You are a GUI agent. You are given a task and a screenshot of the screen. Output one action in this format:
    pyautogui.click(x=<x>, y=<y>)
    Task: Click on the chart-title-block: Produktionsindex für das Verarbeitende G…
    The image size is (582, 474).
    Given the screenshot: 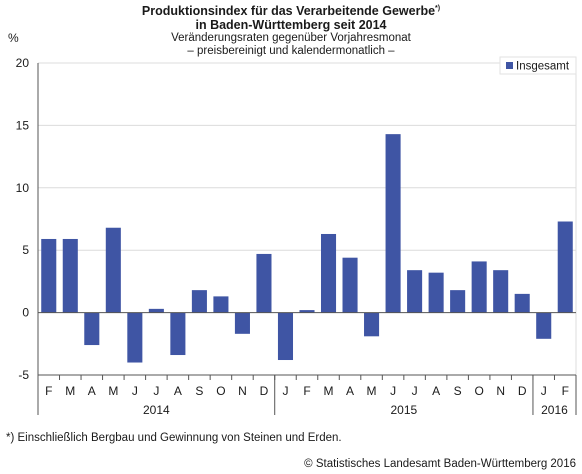 What is the action you would take?
    pyautogui.click(x=291, y=30)
    